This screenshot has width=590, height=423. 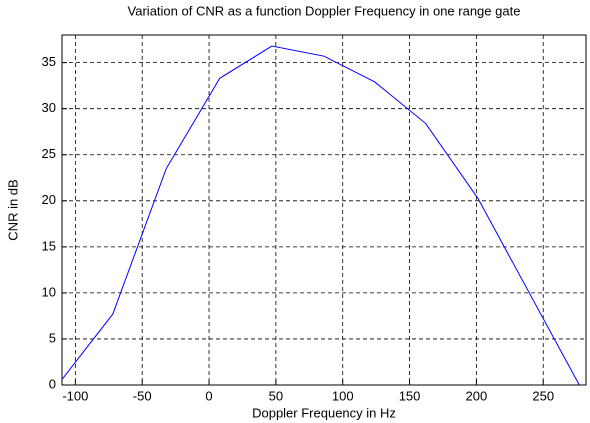 I want to click on x-tick-label: 50, so click(x=276, y=395).